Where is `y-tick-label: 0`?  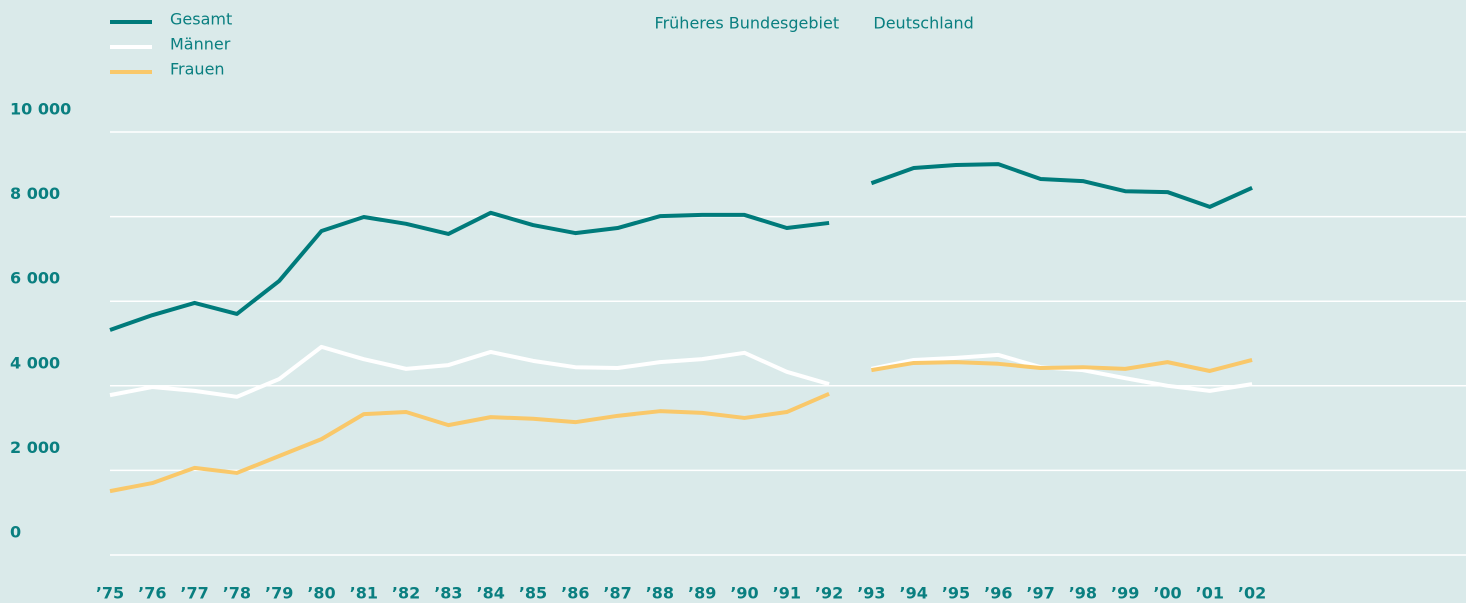 y-tick-label: 0 is located at coordinates (15, 532).